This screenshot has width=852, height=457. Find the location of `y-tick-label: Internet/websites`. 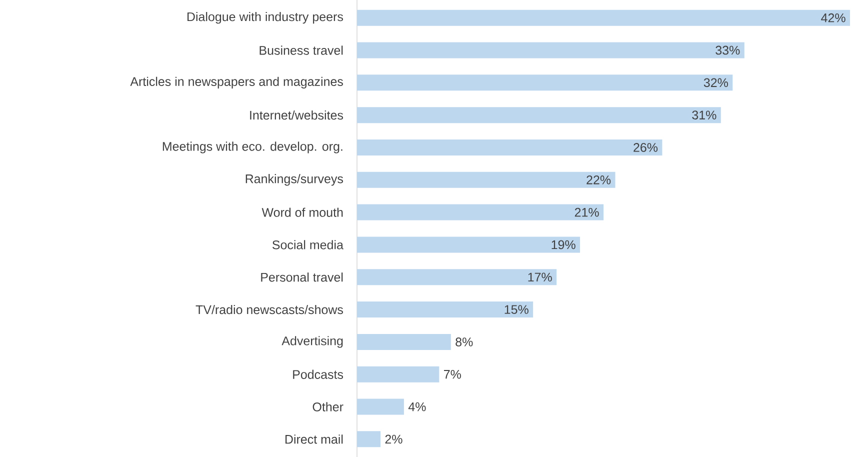

y-tick-label: Internet/websites is located at coordinates (297, 115).